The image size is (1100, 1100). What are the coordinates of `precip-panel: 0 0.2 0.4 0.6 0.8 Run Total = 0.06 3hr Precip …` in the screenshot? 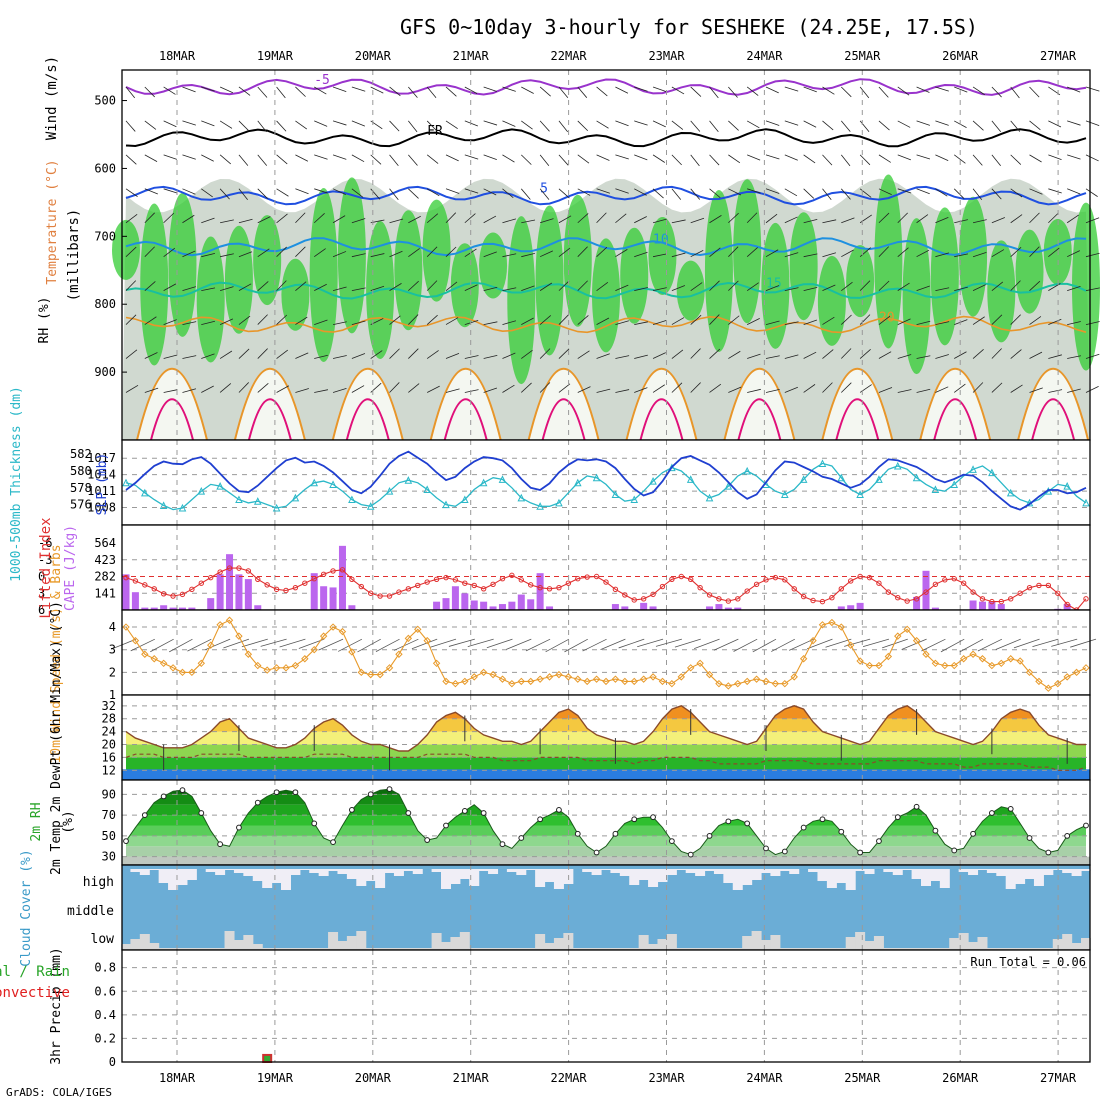 It's located at (545, 1008).